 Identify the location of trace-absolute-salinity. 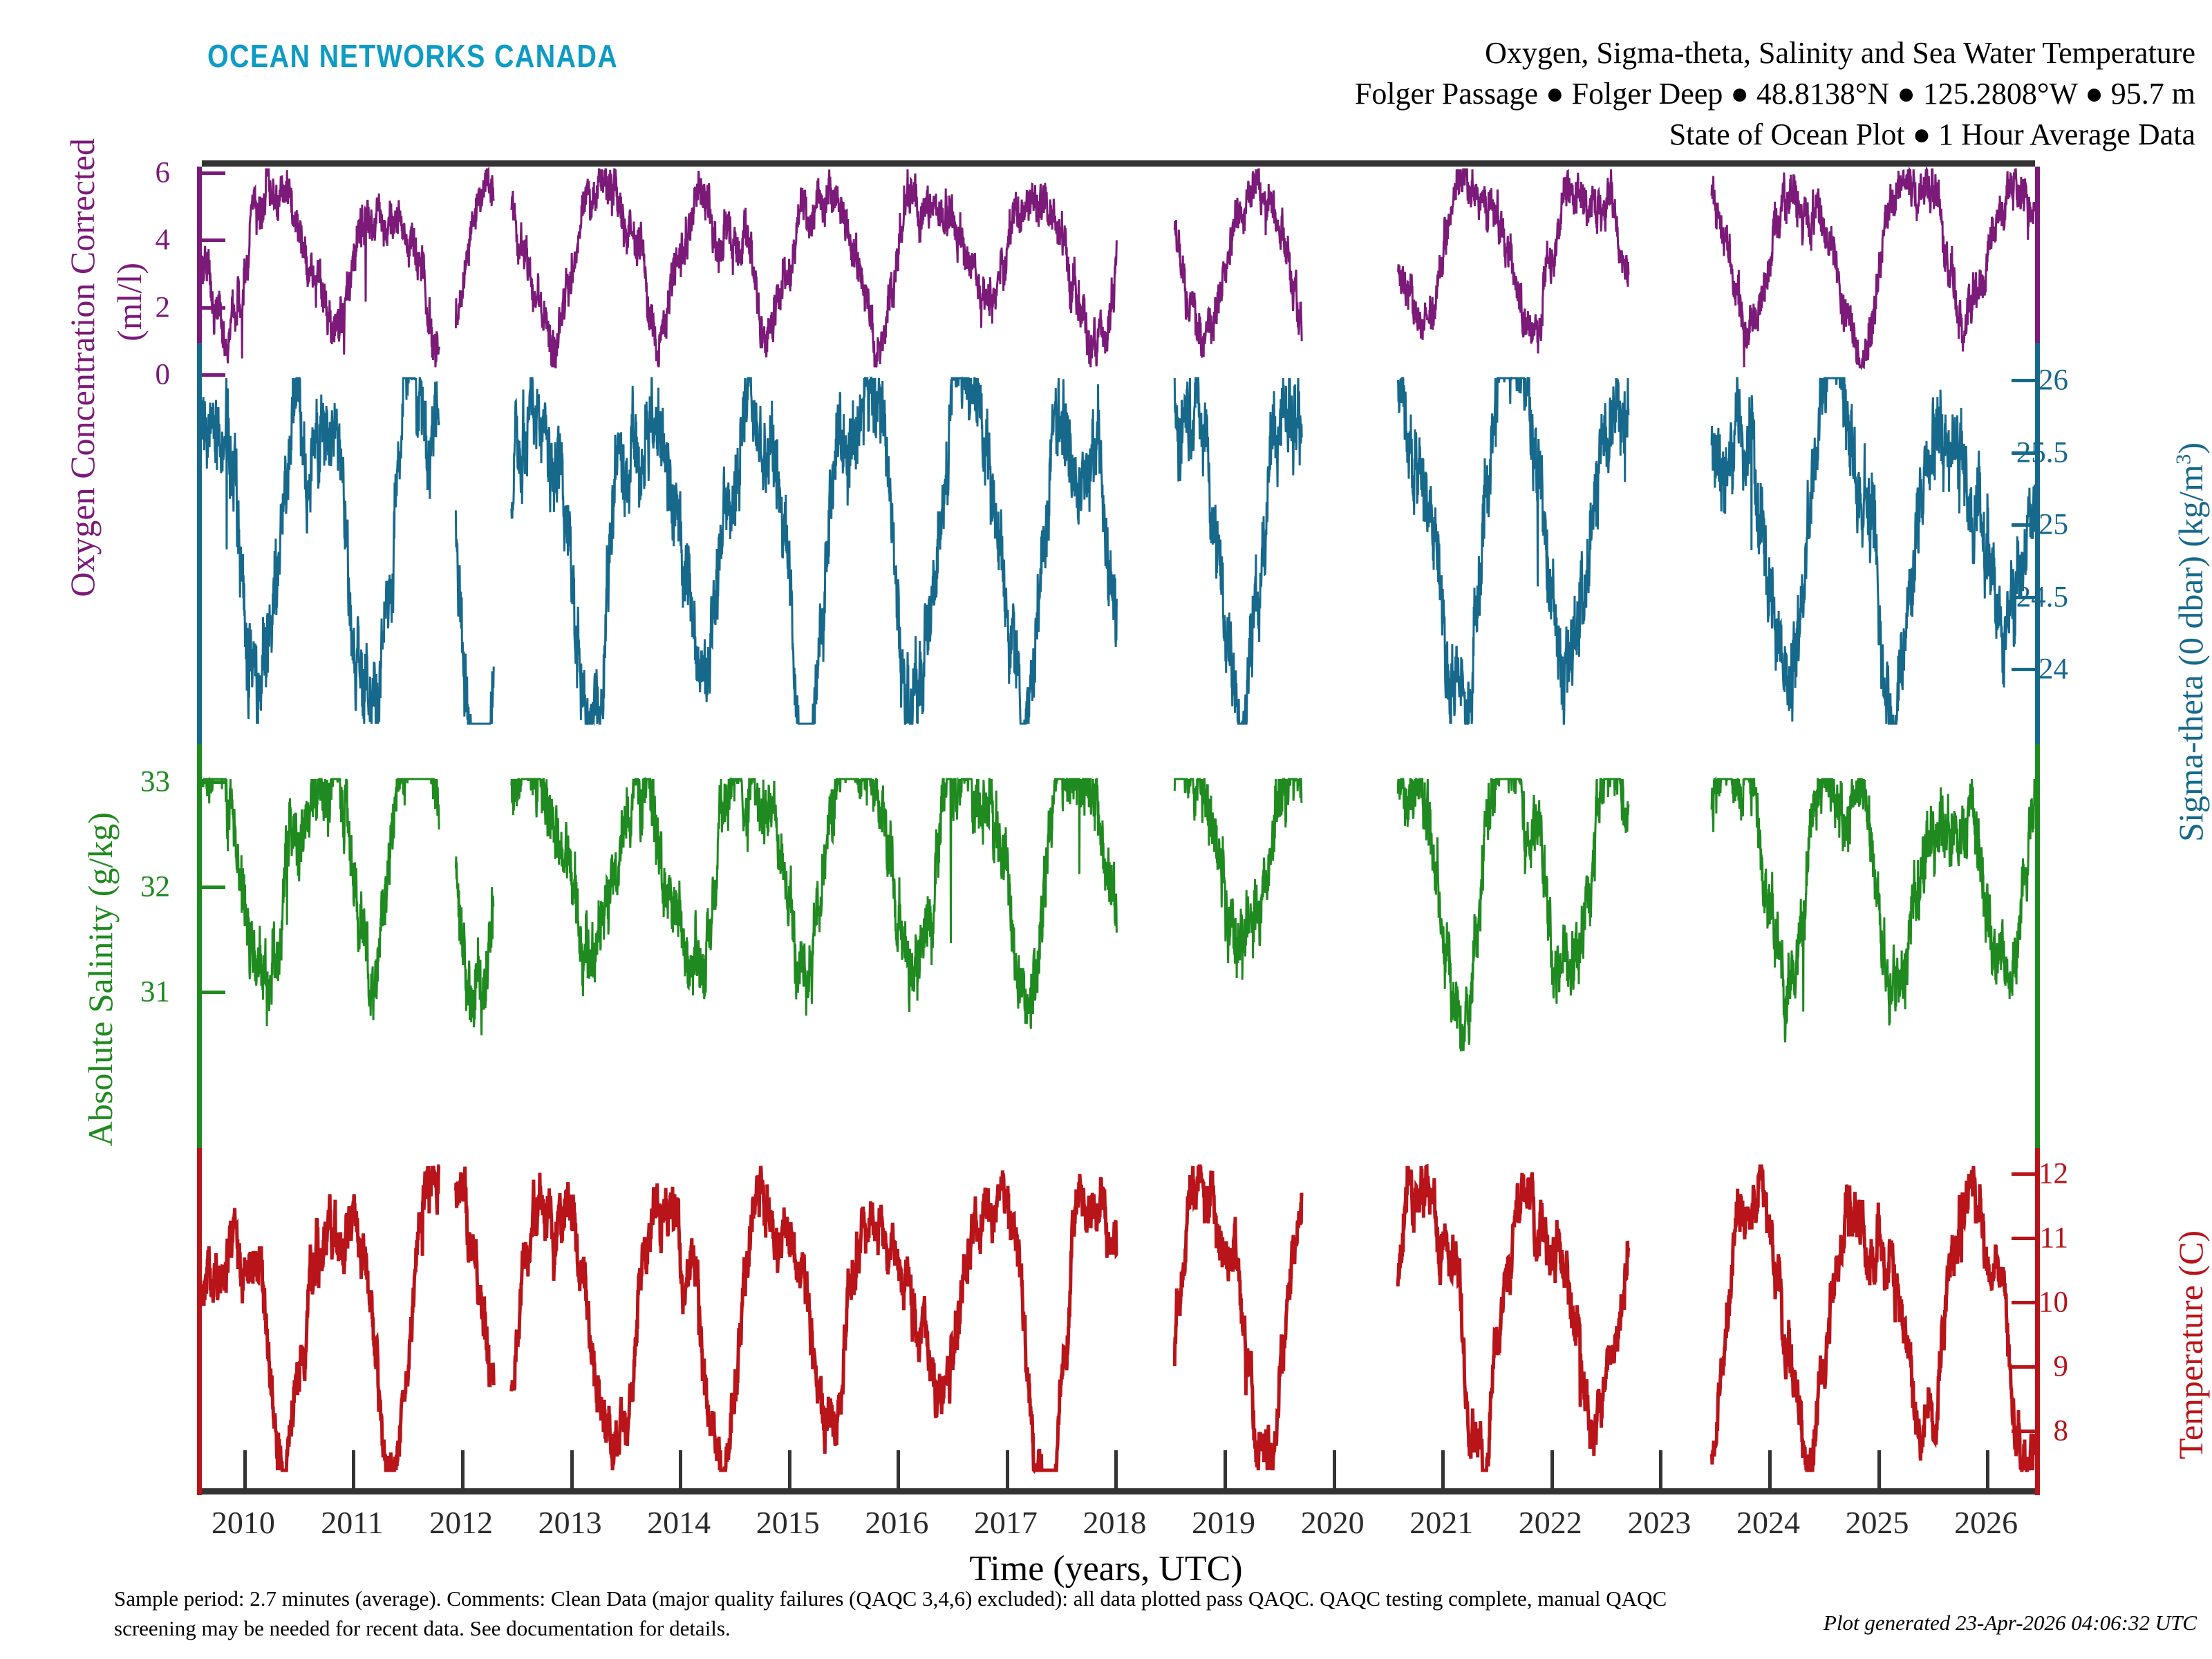
(1118, 914).